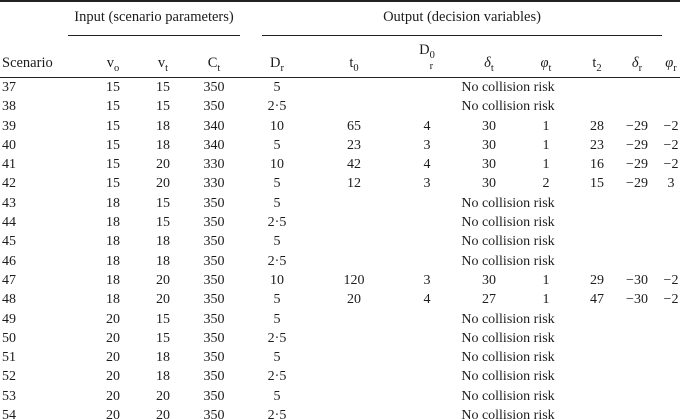  I want to click on cell-phi-r: 3, so click(671, 184).